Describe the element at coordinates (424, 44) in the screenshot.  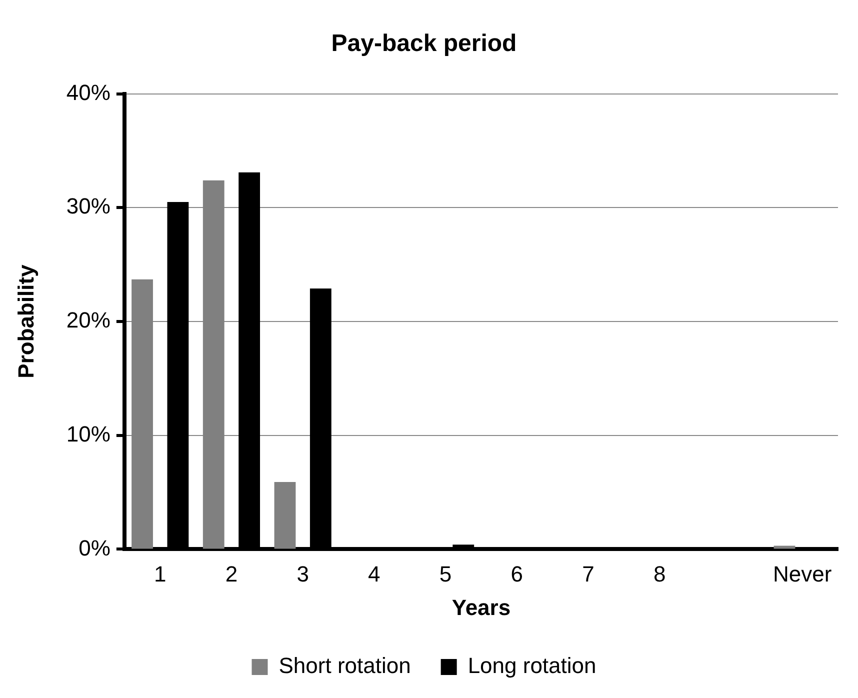
I see `chart-title: Pay-back period` at that location.